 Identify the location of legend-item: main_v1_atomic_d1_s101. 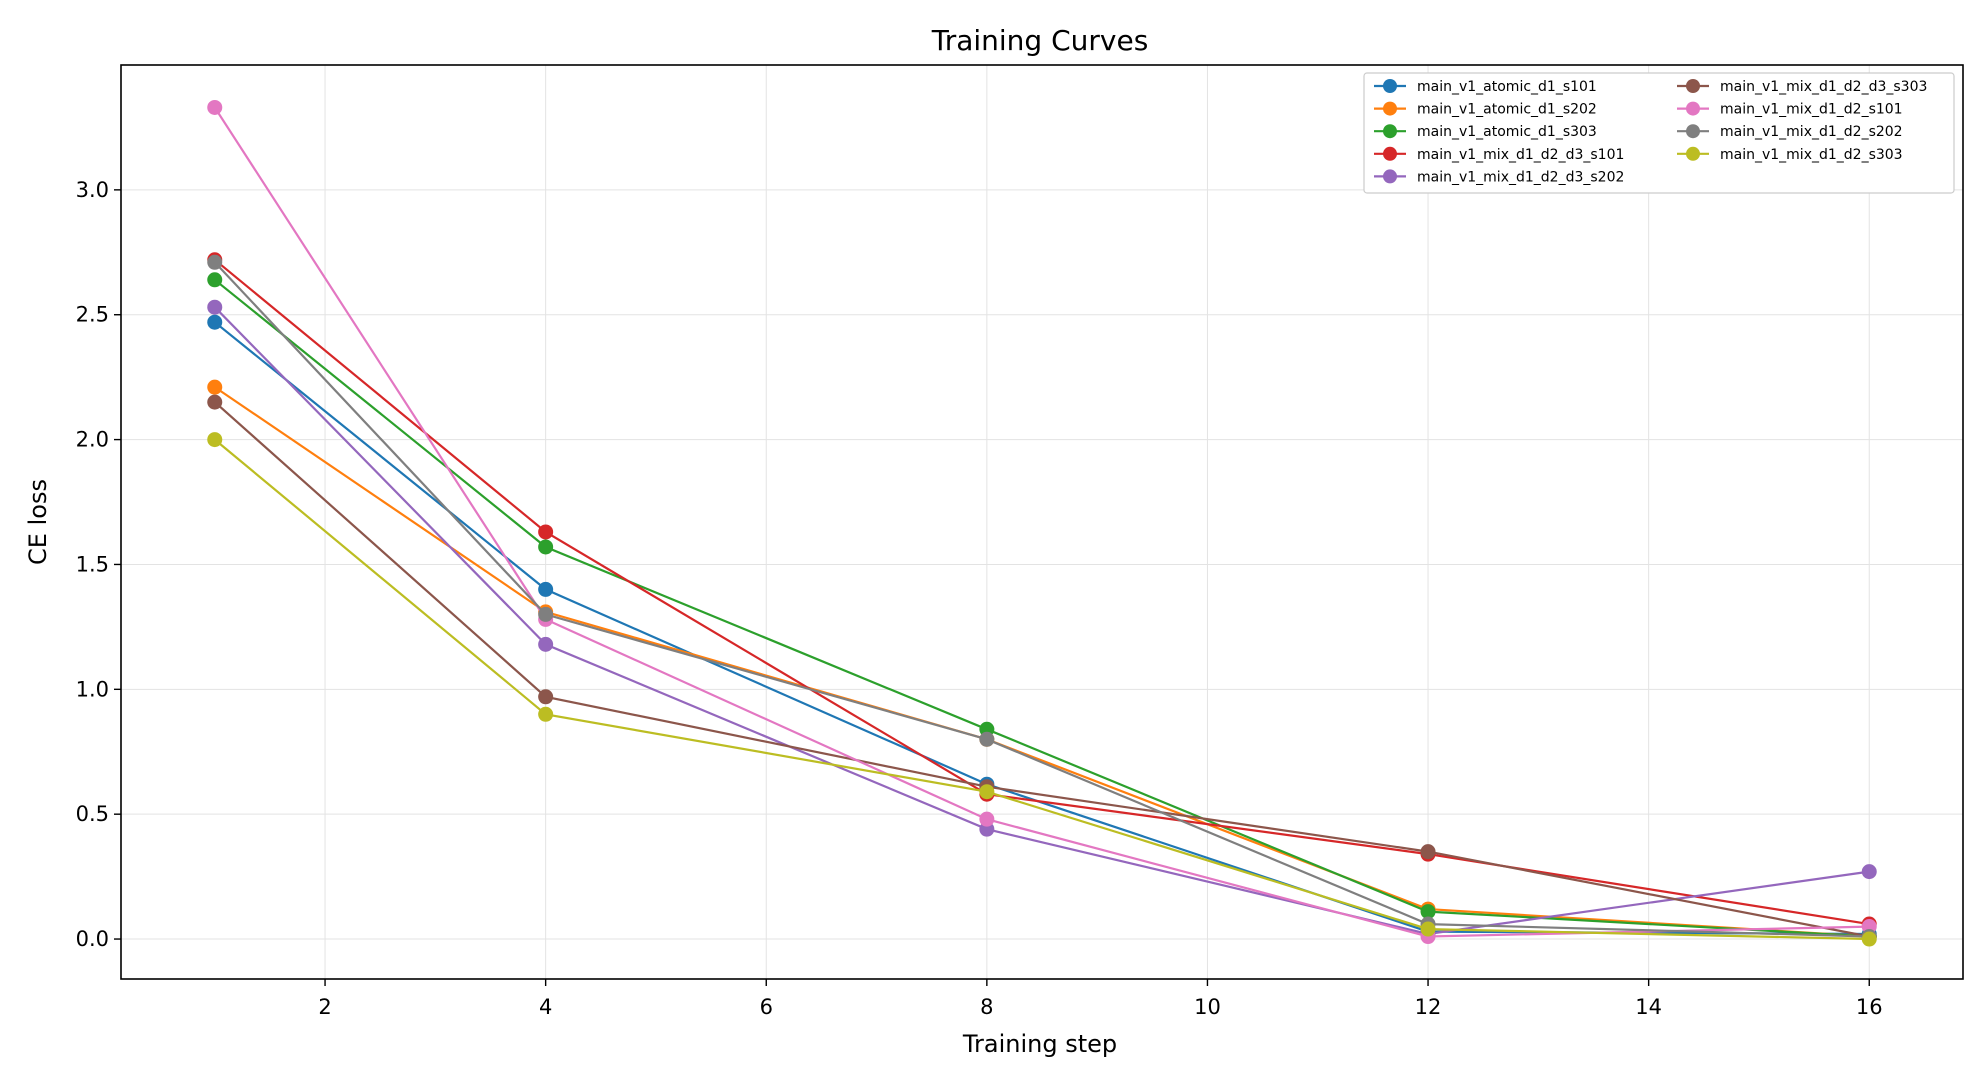
(1485, 87).